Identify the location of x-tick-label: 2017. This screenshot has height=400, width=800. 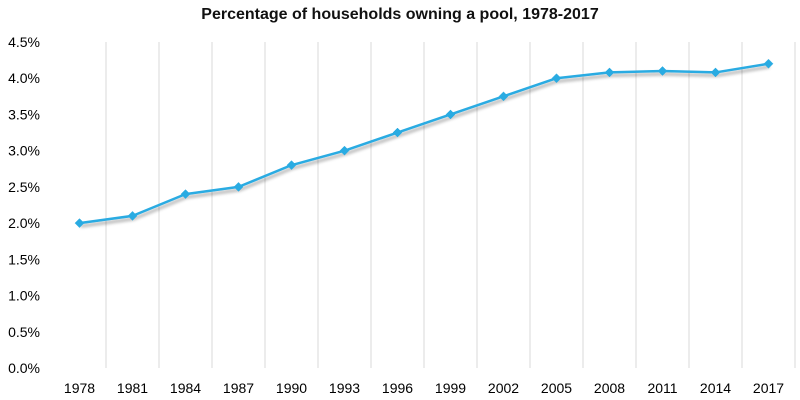
(768, 388).